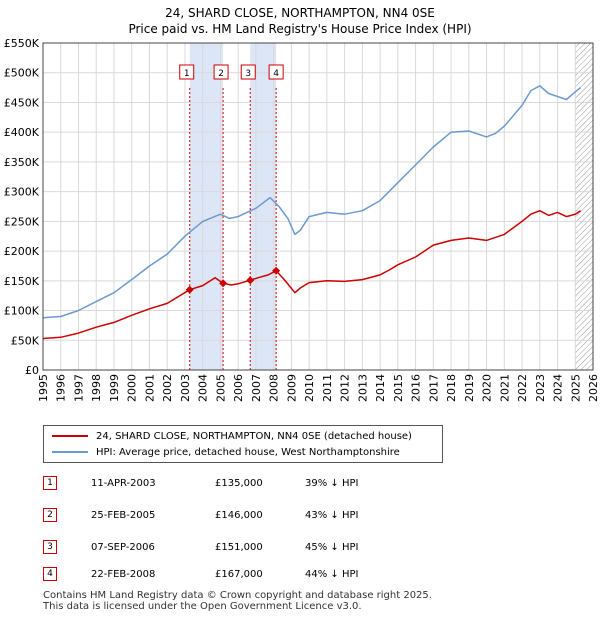  Describe the element at coordinates (575, 388) in the screenshot. I see `x-tick-label: 2025` at that location.